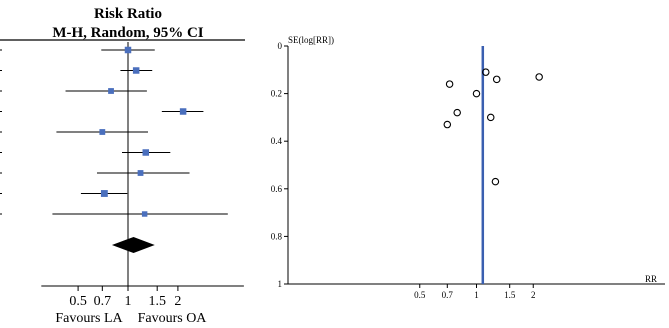 The width and height of the screenshot is (669, 328). Describe the element at coordinates (476, 295) in the screenshot. I see `funnel-x-tick-label: 1` at that location.